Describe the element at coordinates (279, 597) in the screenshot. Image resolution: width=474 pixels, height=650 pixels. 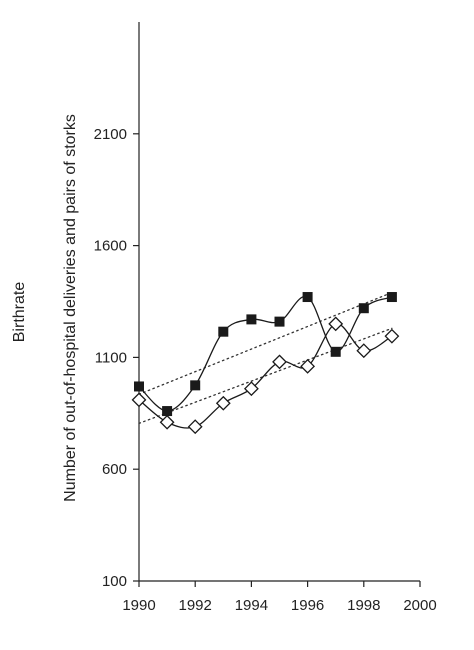
I see `x-ticks: 1990 1992 1994 1996 1998 2000` at that location.